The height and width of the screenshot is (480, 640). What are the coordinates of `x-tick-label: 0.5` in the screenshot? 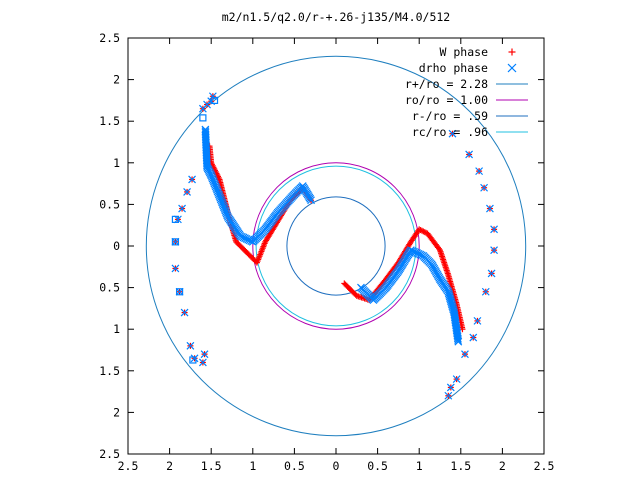 It's located at (377, 466).